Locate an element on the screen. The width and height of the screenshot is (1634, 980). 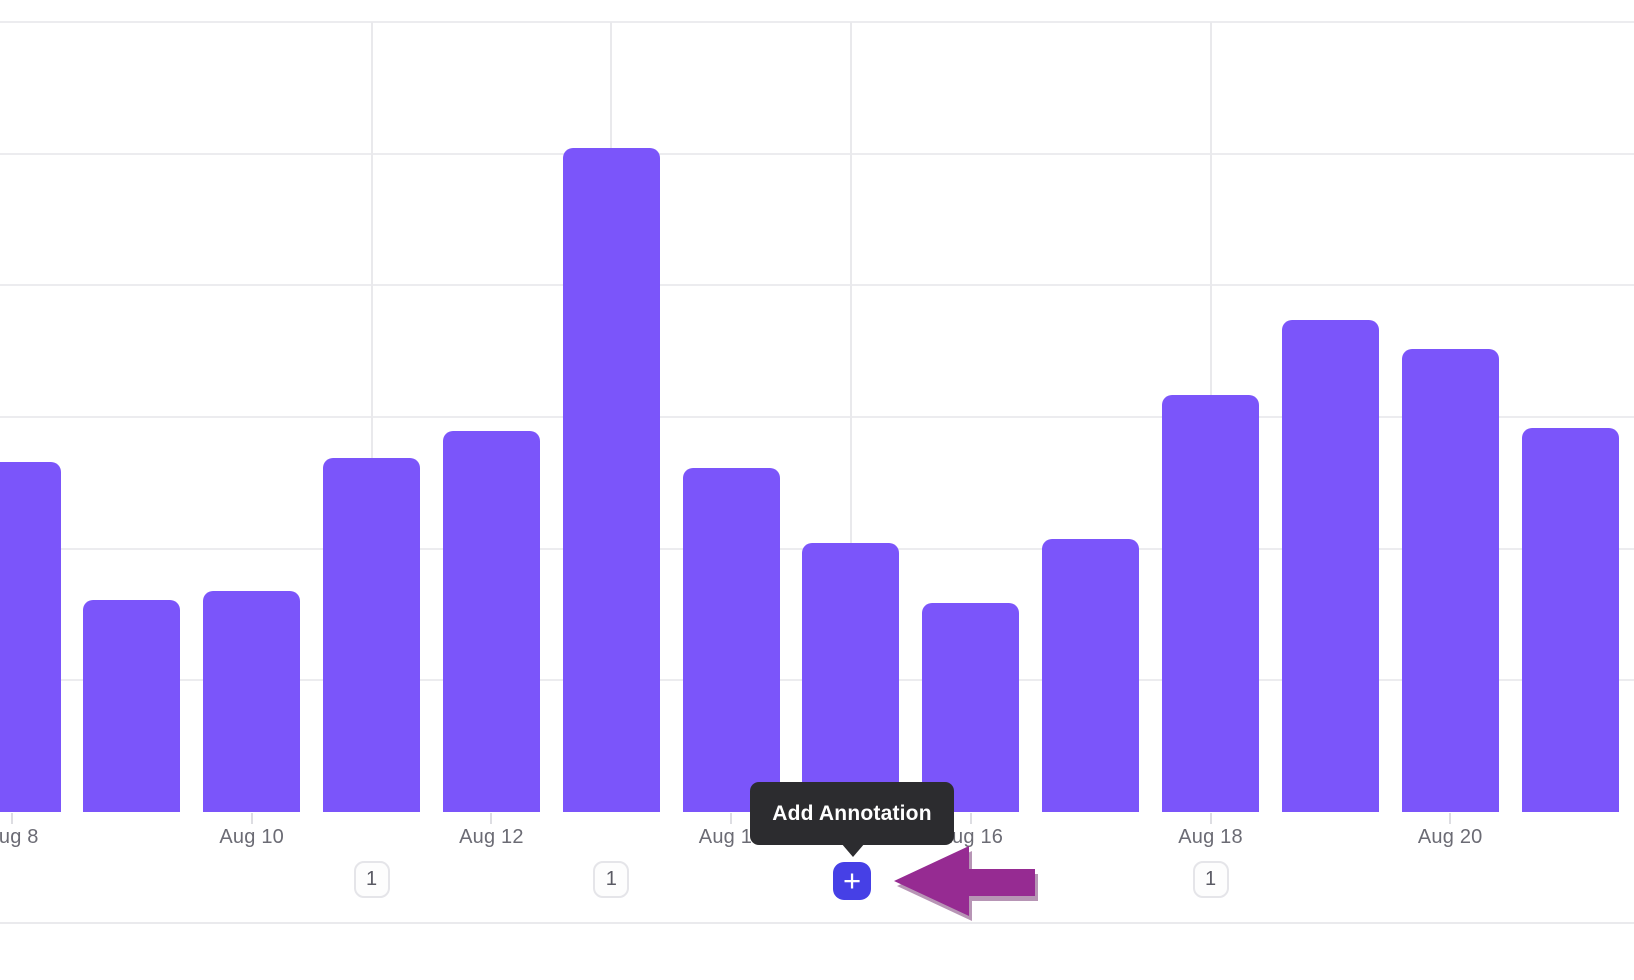
x-axis-label: Aug 12 is located at coordinates (491, 837).